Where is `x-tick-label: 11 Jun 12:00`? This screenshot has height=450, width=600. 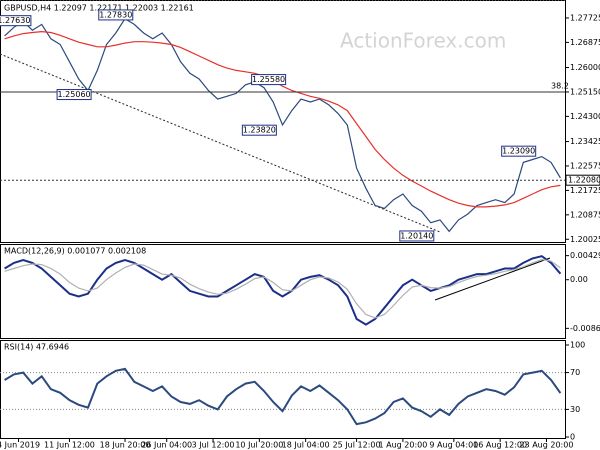 x-tick-label: 11 Jun 12:00 is located at coordinates (69, 445).